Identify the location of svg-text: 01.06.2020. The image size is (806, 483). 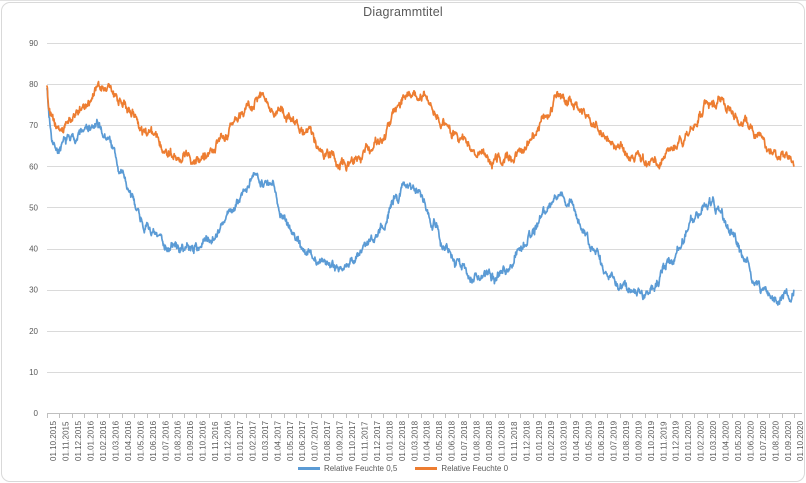
(750, 440).